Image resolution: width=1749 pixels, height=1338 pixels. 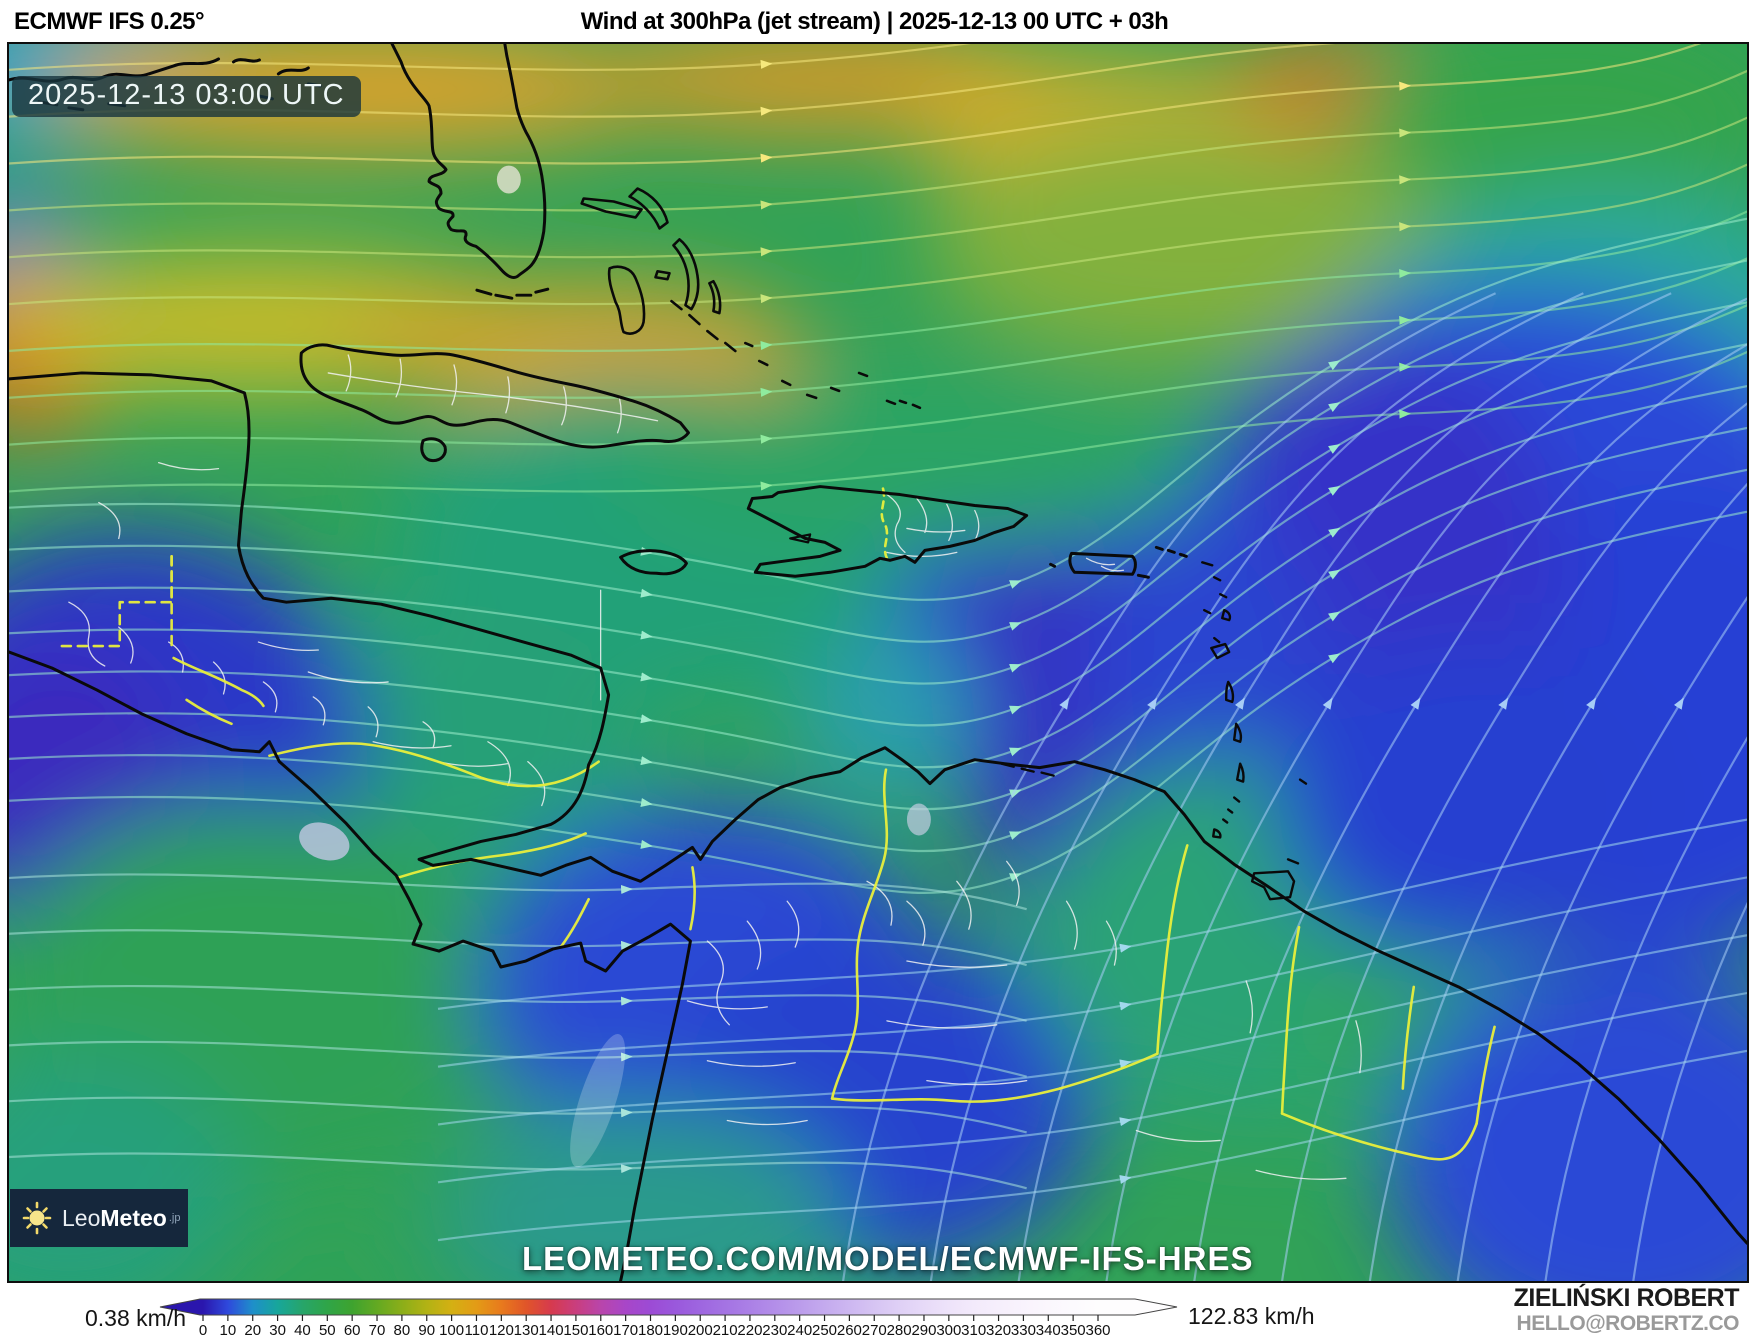 What do you see at coordinates (512, 293) in the screenshot?
I see `coastline-florida-keys` at bounding box center [512, 293].